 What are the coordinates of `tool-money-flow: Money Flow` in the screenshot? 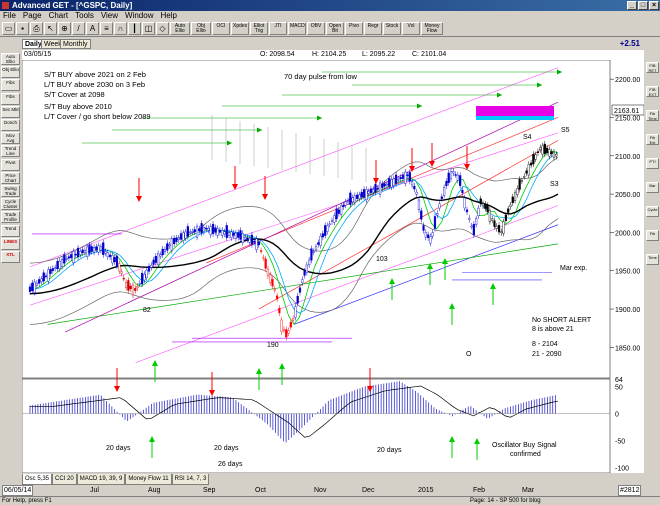 It's located at (432, 28).